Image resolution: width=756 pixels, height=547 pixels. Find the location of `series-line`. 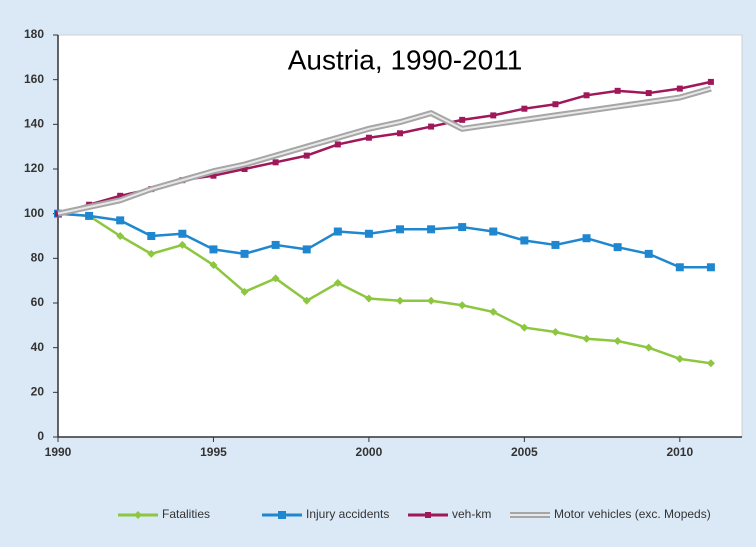

series-line is located at coordinates (384, 240).